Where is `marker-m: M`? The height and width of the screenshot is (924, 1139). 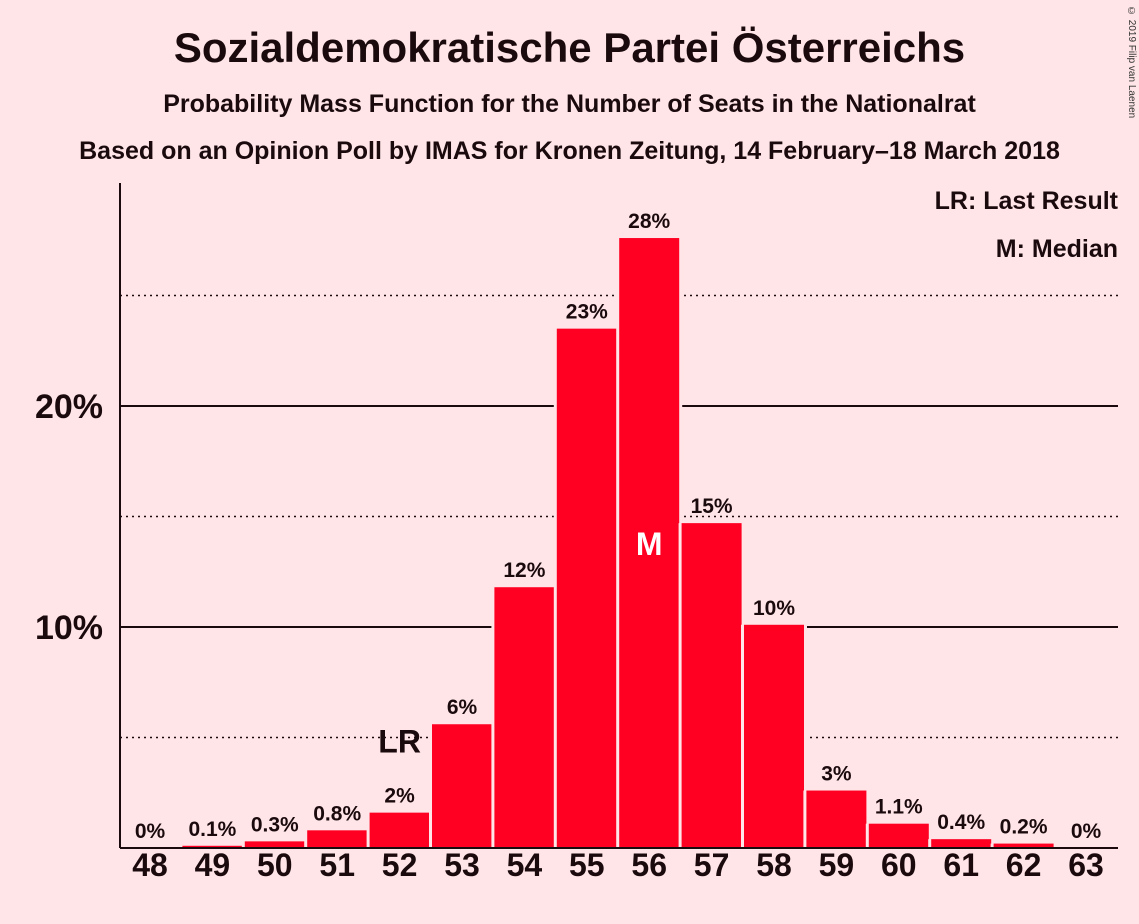 marker-m: M is located at coordinates (649, 544).